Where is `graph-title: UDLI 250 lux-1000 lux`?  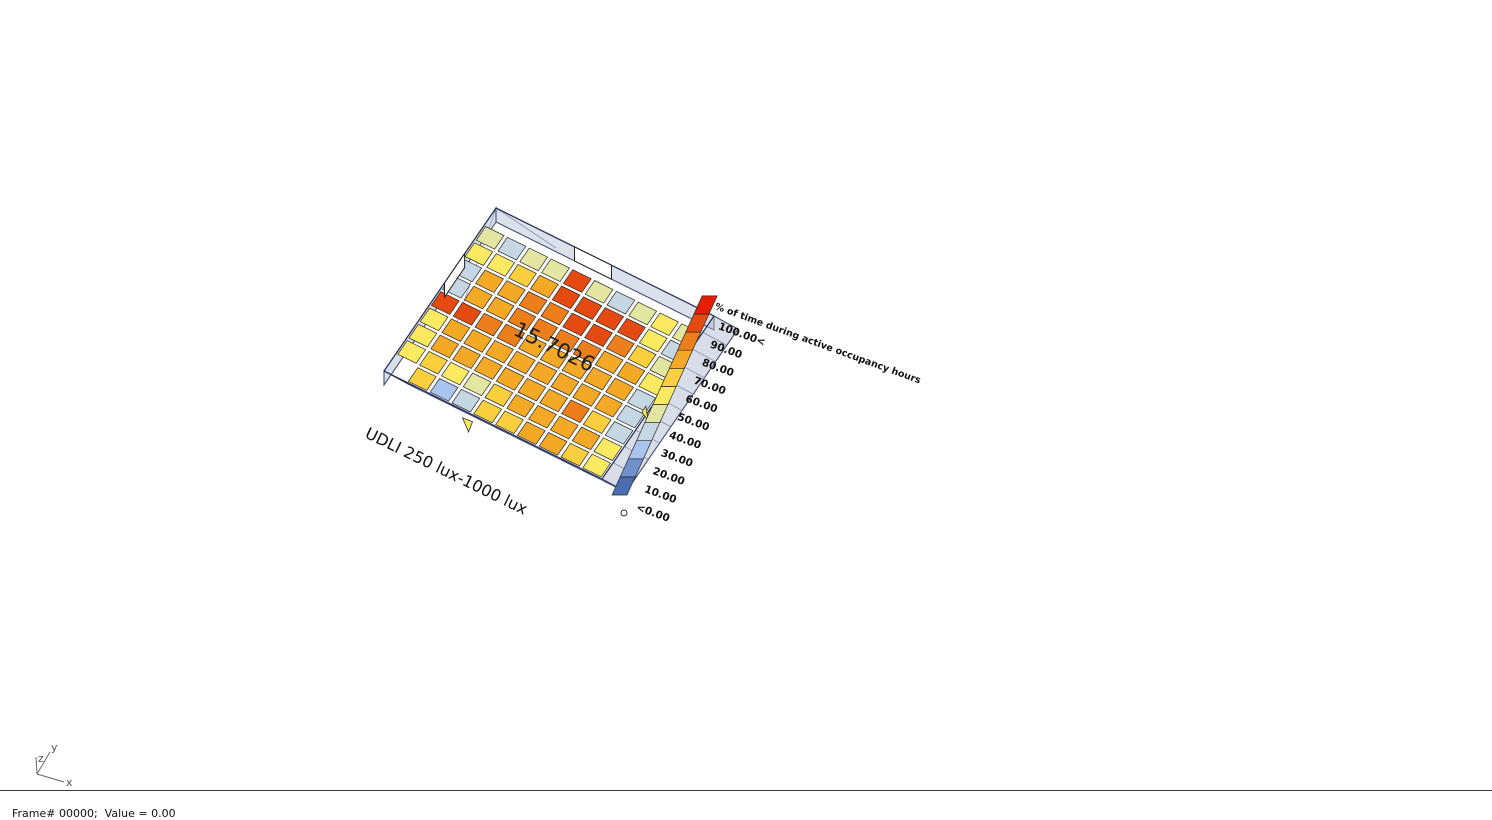 graph-title: UDLI 250 lux-1000 lux is located at coordinates (446, 471).